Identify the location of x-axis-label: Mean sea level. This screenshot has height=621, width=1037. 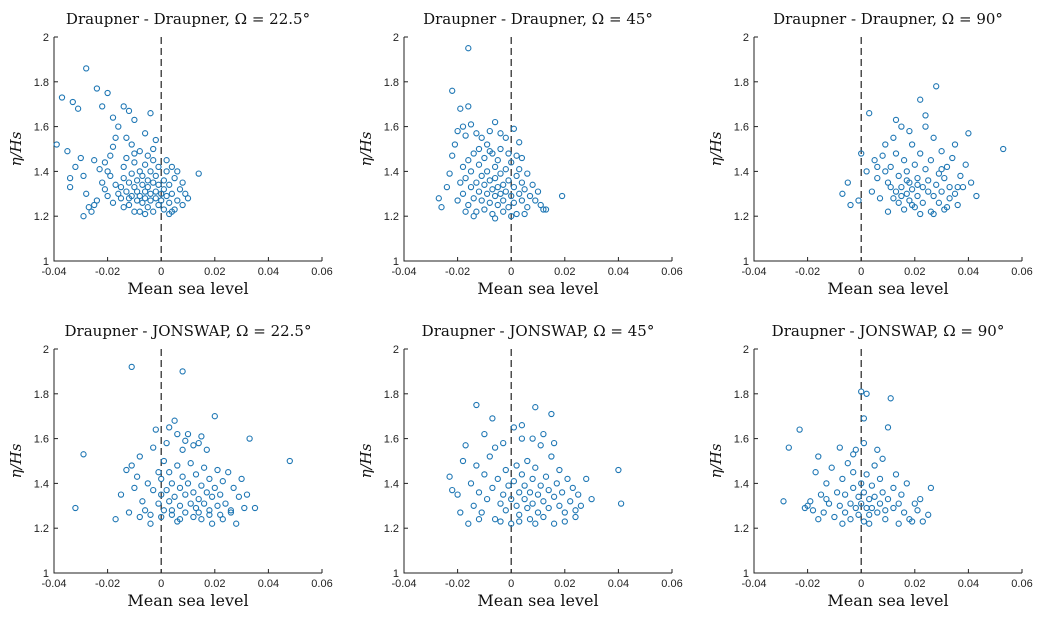
(887, 288).